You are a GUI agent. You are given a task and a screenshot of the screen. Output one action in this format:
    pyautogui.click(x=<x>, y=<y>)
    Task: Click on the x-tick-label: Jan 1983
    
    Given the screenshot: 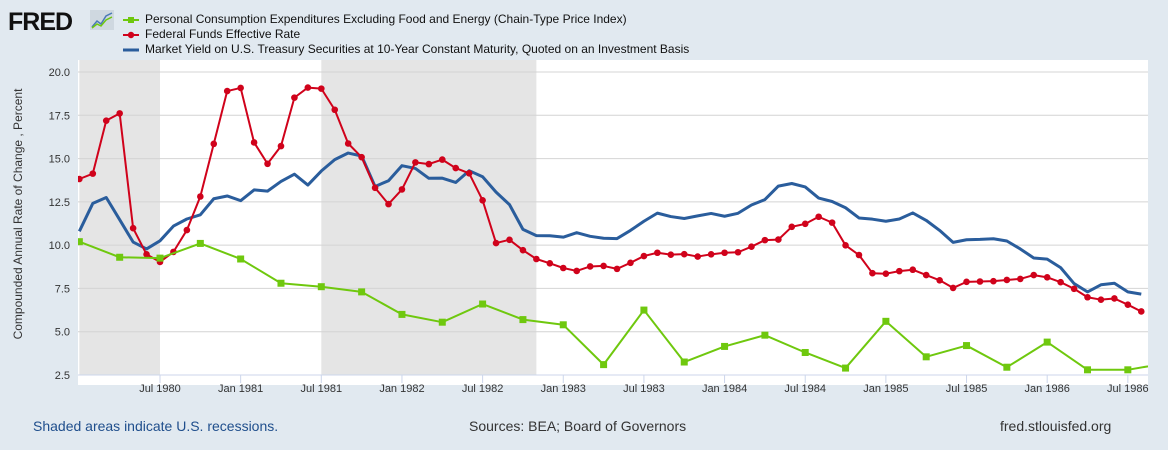 What is the action you would take?
    pyautogui.click(x=563, y=389)
    